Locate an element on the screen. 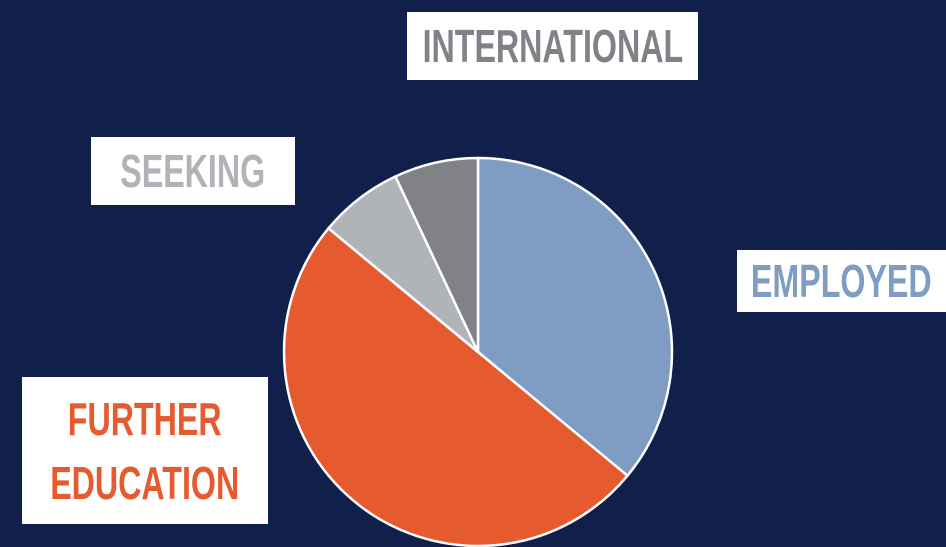  slice-label: EMPLOYED is located at coordinates (841, 281).